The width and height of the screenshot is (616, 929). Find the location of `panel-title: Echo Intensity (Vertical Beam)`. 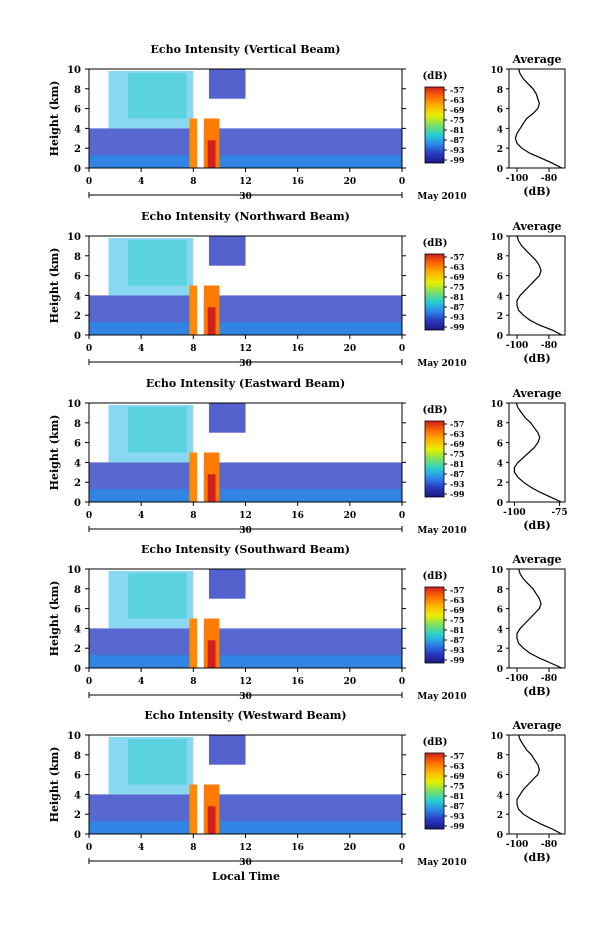

panel-title: Echo Intensity (Vertical Beam) is located at coordinates (245, 49).